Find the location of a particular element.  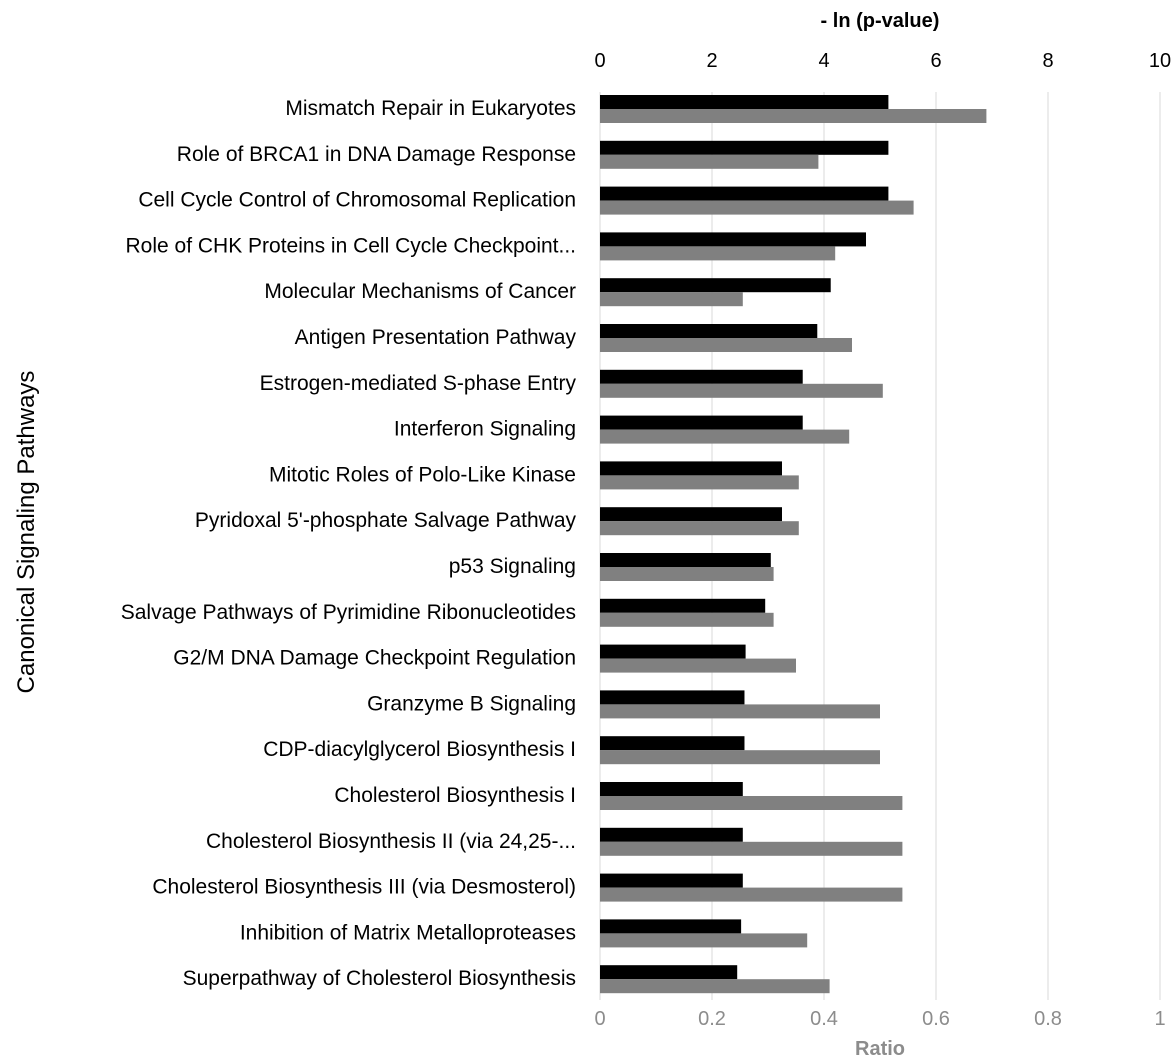

top-tick-label: 10 is located at coordinates (1160, 61).